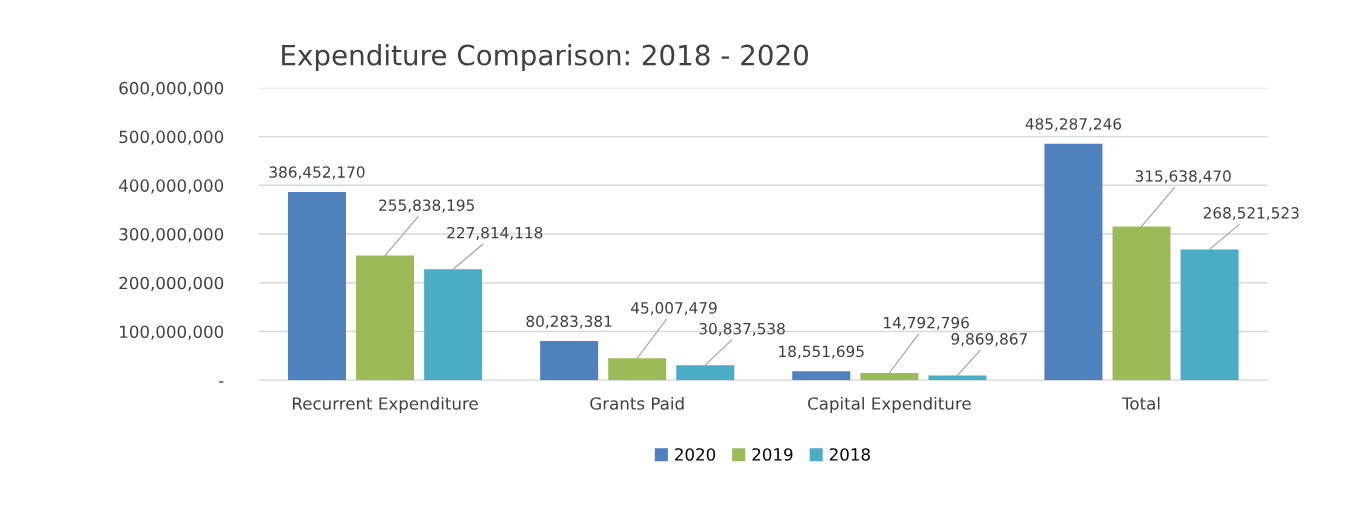 This screenshot has height=523, width=1363. What do you see at coordinates (1251, 214) in the screenshot?
I see `data-label: 268,521,523` at bounding box center [1251, 214].